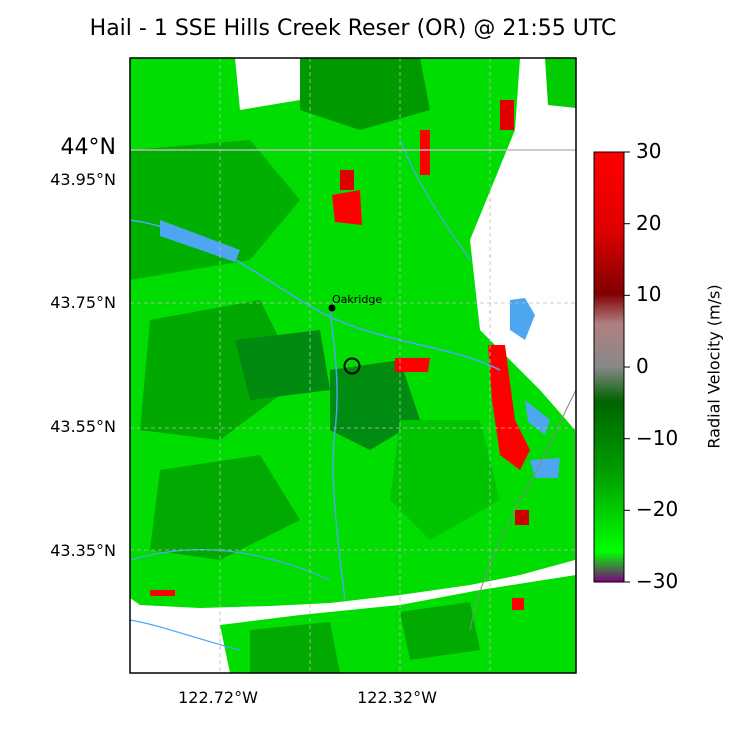  I want to click on colorbar-tick-10: 10, so click(649, 294).